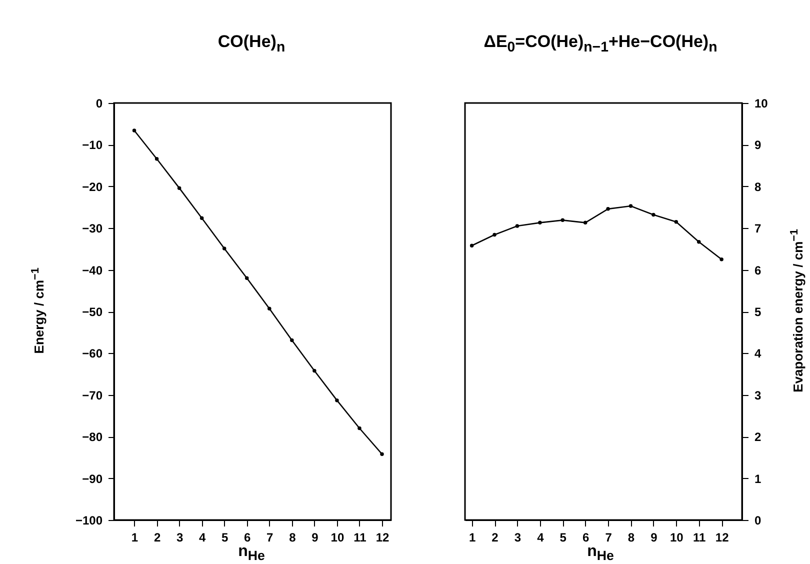 The image size is (810, 564). Describe the element at coordinates (251, 44) in the screenshot. I see `chart-title: CO(He)$_{n}$` at that location.